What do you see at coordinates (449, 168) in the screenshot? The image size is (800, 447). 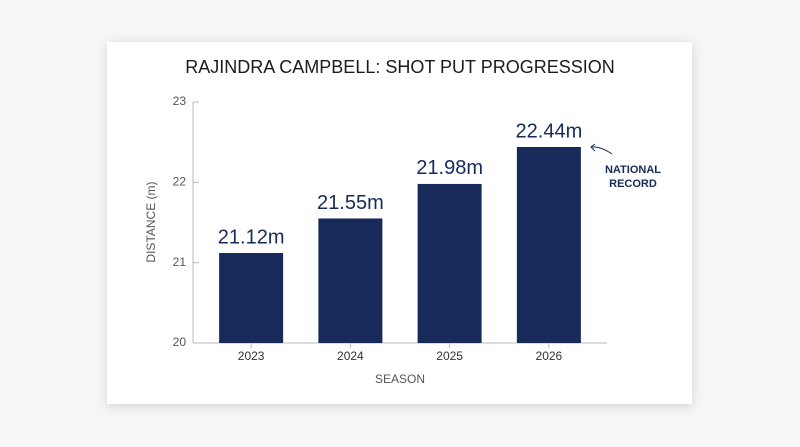 I see `value-label: 21.98m` at bounding box center [449, 168].